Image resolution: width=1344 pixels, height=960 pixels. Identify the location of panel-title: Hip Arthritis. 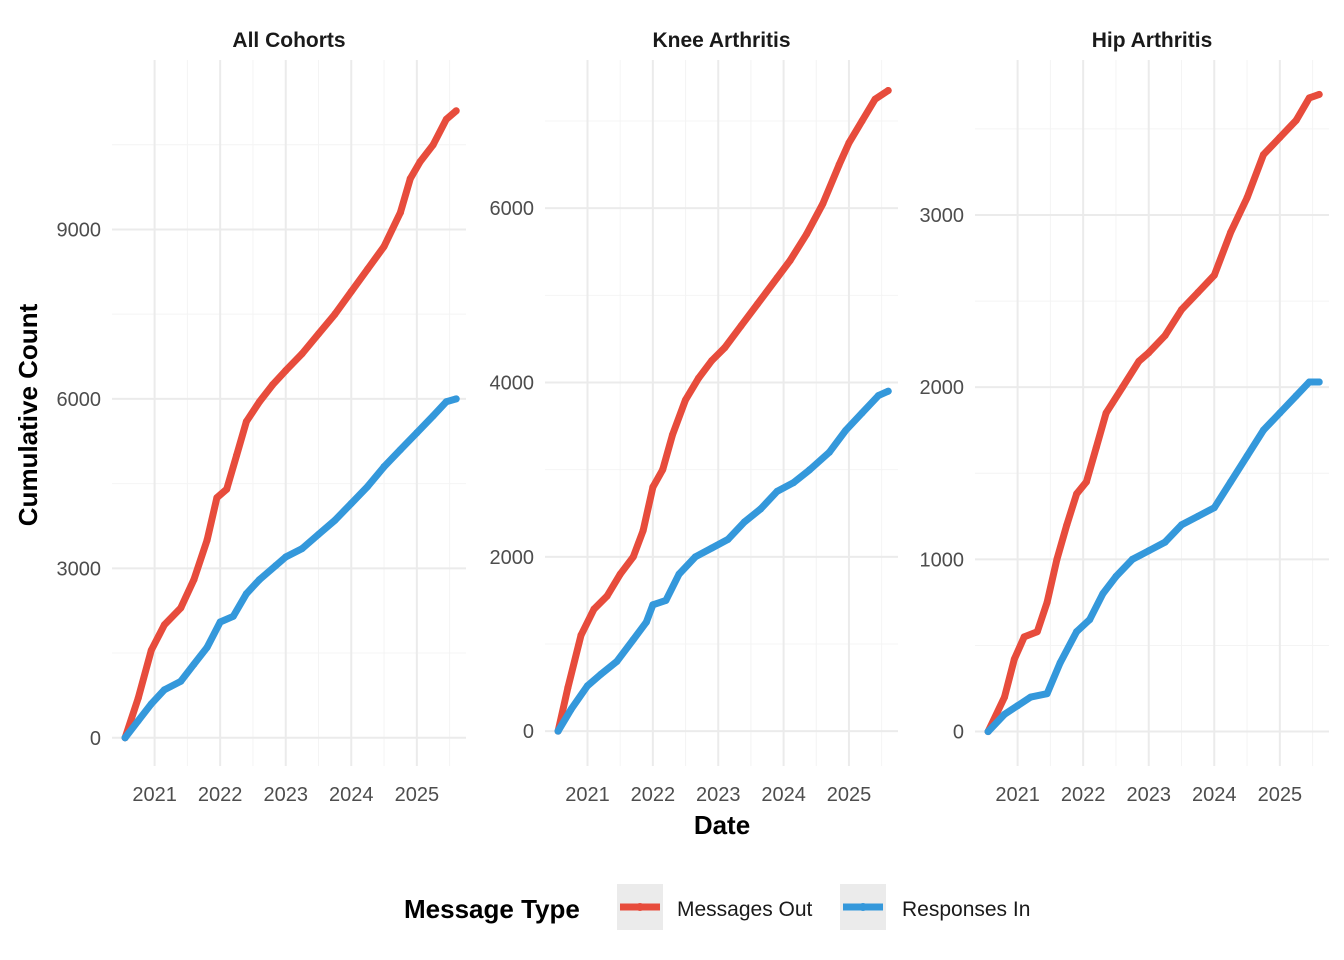
(1152, 40).